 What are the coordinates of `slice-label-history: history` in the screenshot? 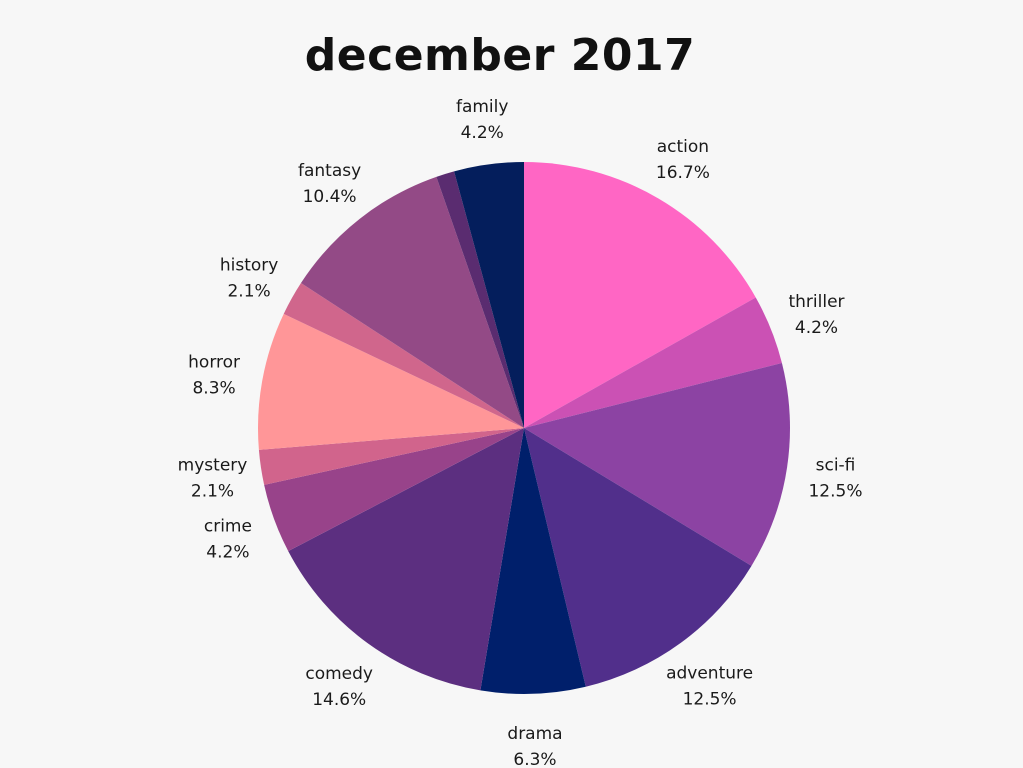 It's located at (249, 265).